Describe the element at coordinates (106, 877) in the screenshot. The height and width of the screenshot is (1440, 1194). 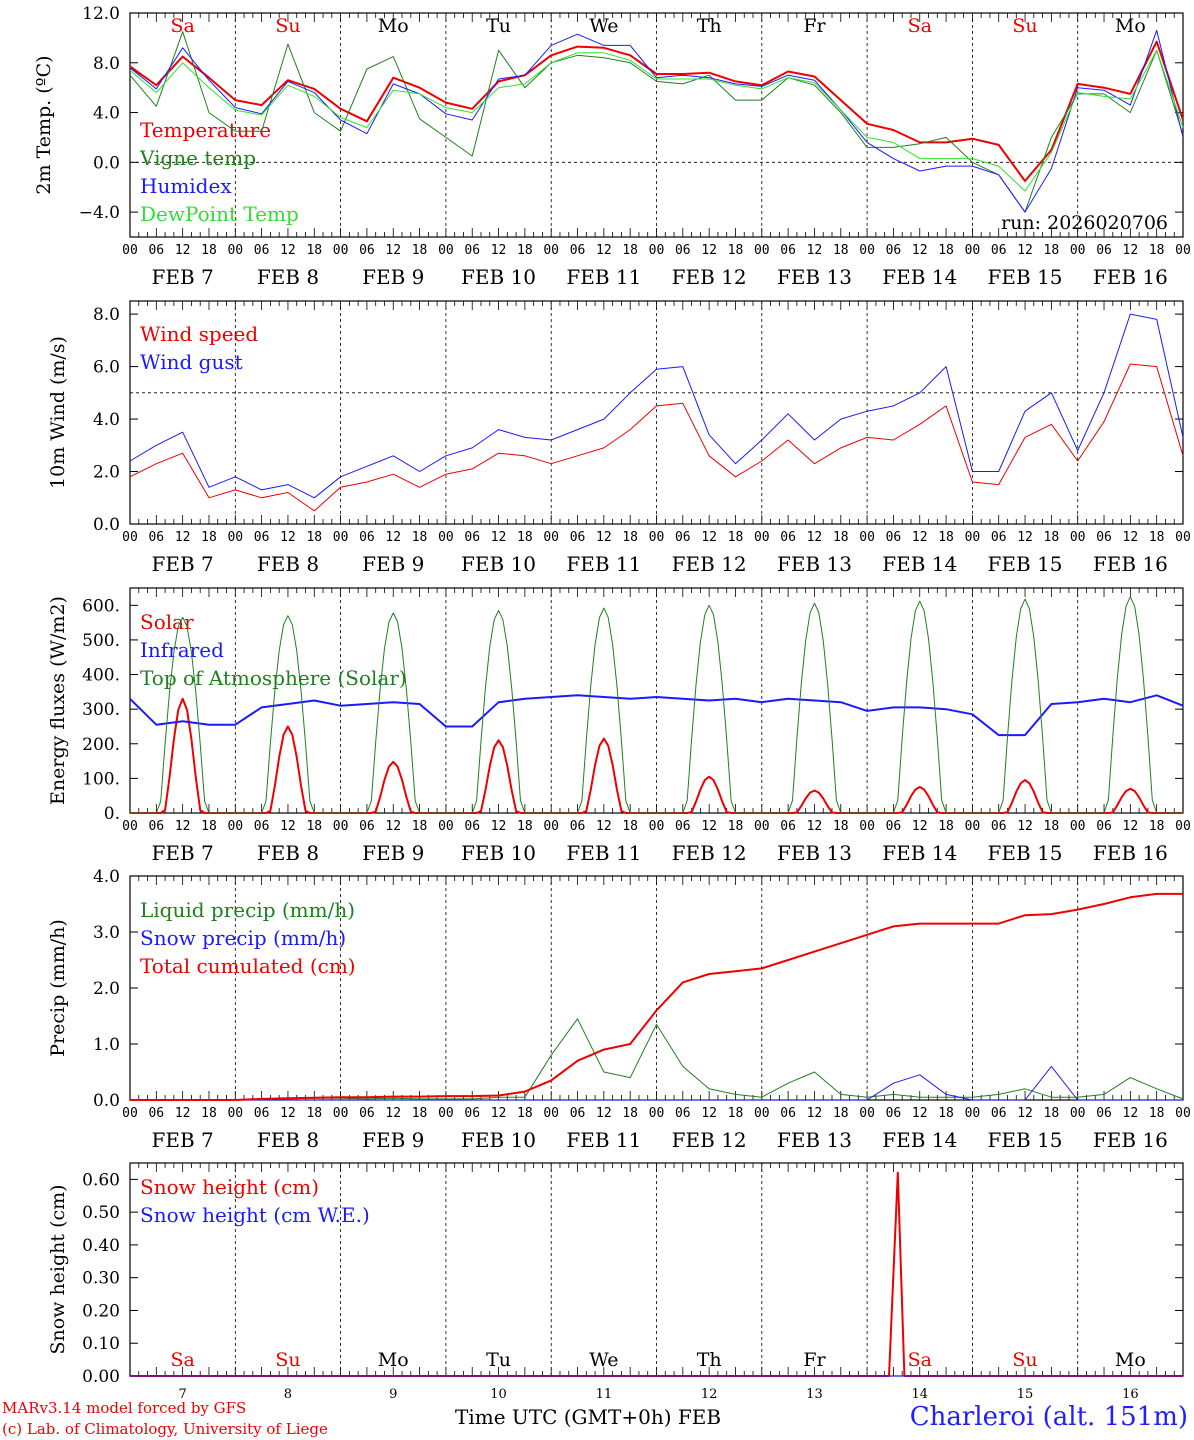
I see `y-tick-label: 4.0` at that location.